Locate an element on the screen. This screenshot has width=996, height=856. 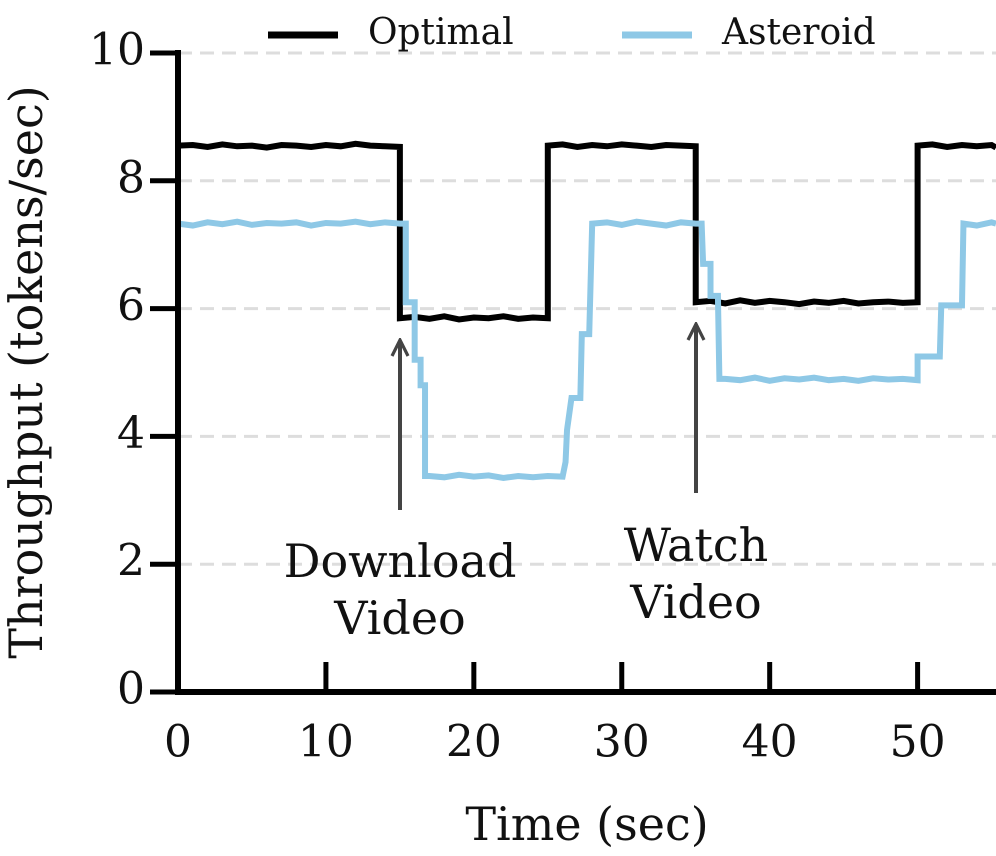
legend-label: Asteroid is located at coordinates (798, 32).